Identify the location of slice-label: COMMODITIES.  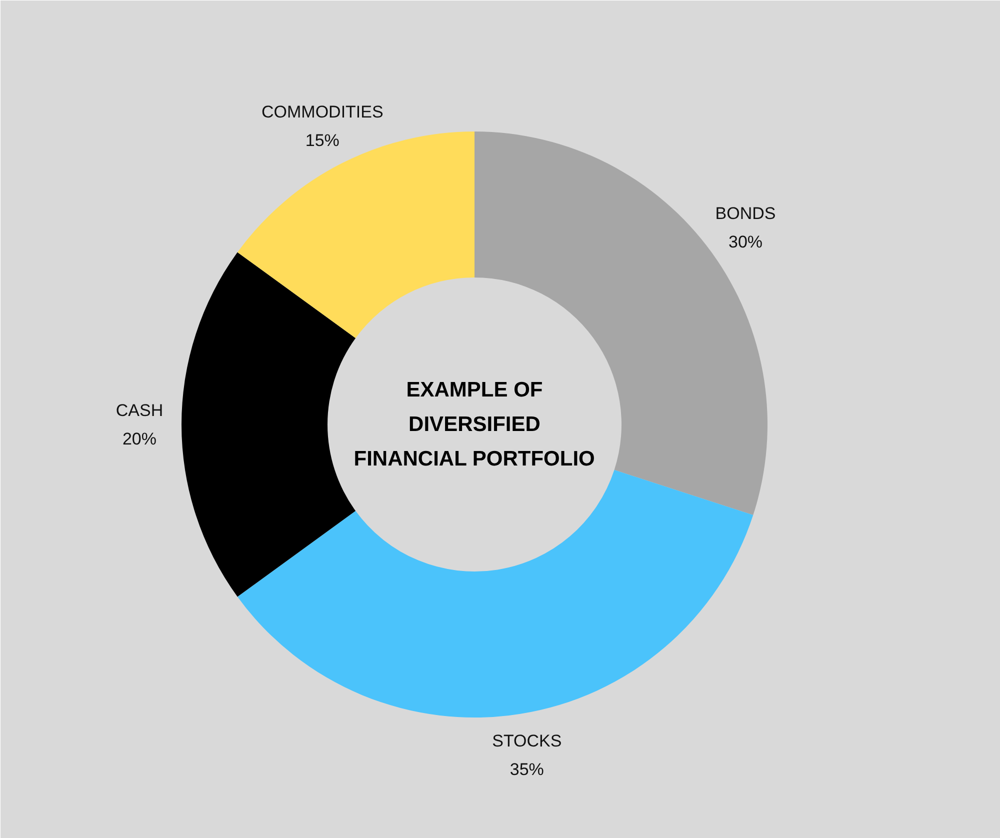
(323, 112).